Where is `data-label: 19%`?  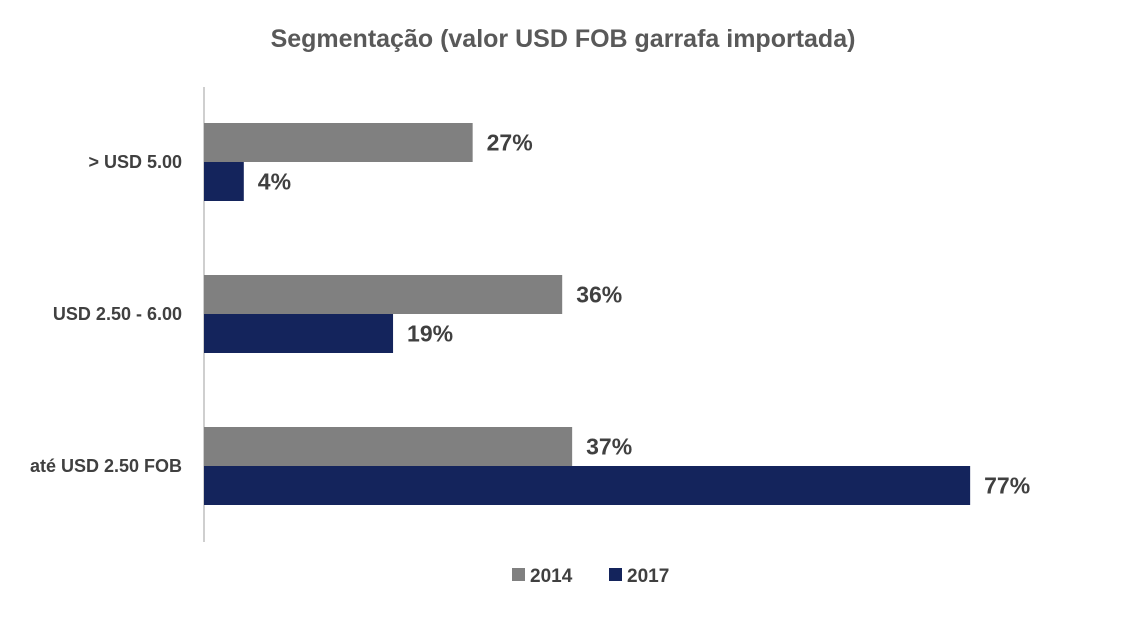
data-label: 19% is located at coordinates (430, 334).